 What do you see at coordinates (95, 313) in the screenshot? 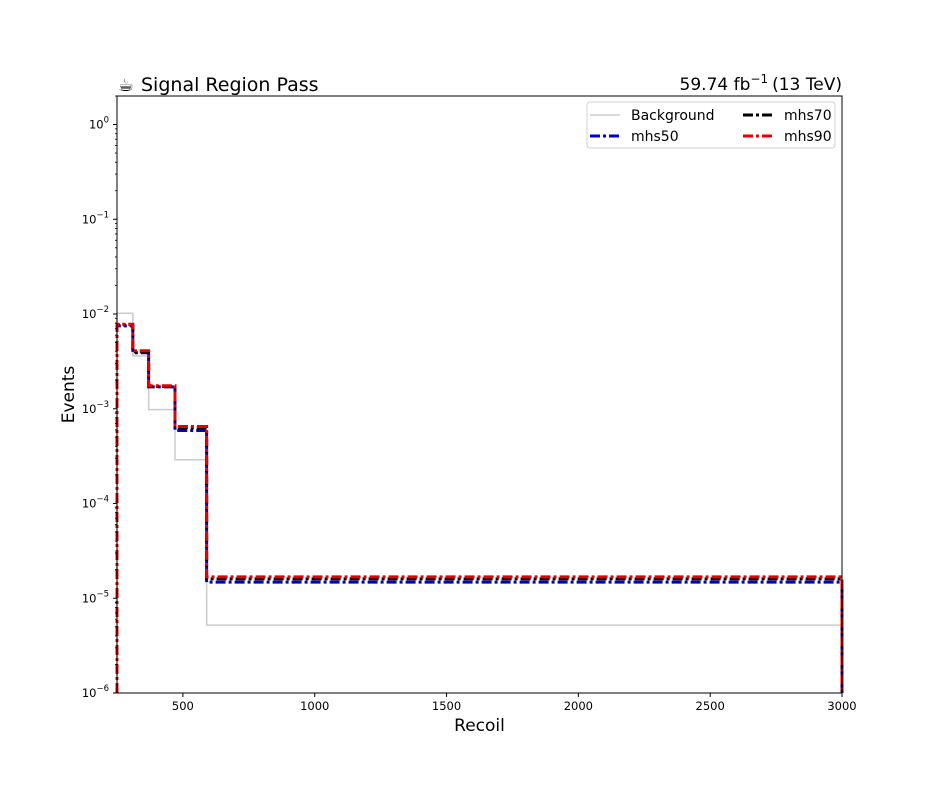
I see `y-tick-label: 10⁻²` at bounding box center [95, 313].